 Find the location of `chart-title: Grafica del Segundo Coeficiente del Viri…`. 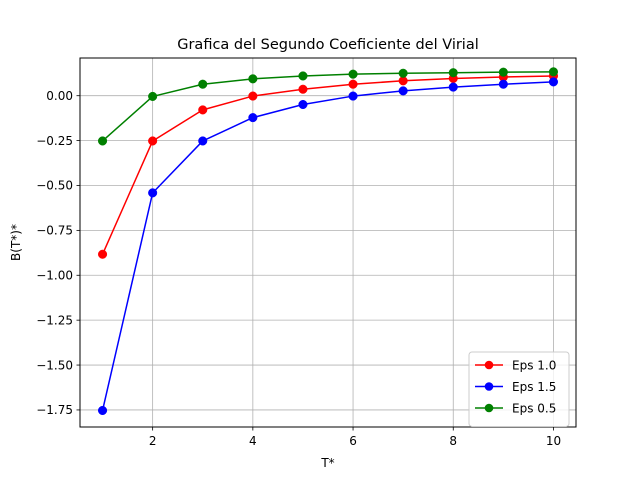

chart-title: Grafica del Segundo Coeficiente del Viri… is located at coordinates (328, 45).